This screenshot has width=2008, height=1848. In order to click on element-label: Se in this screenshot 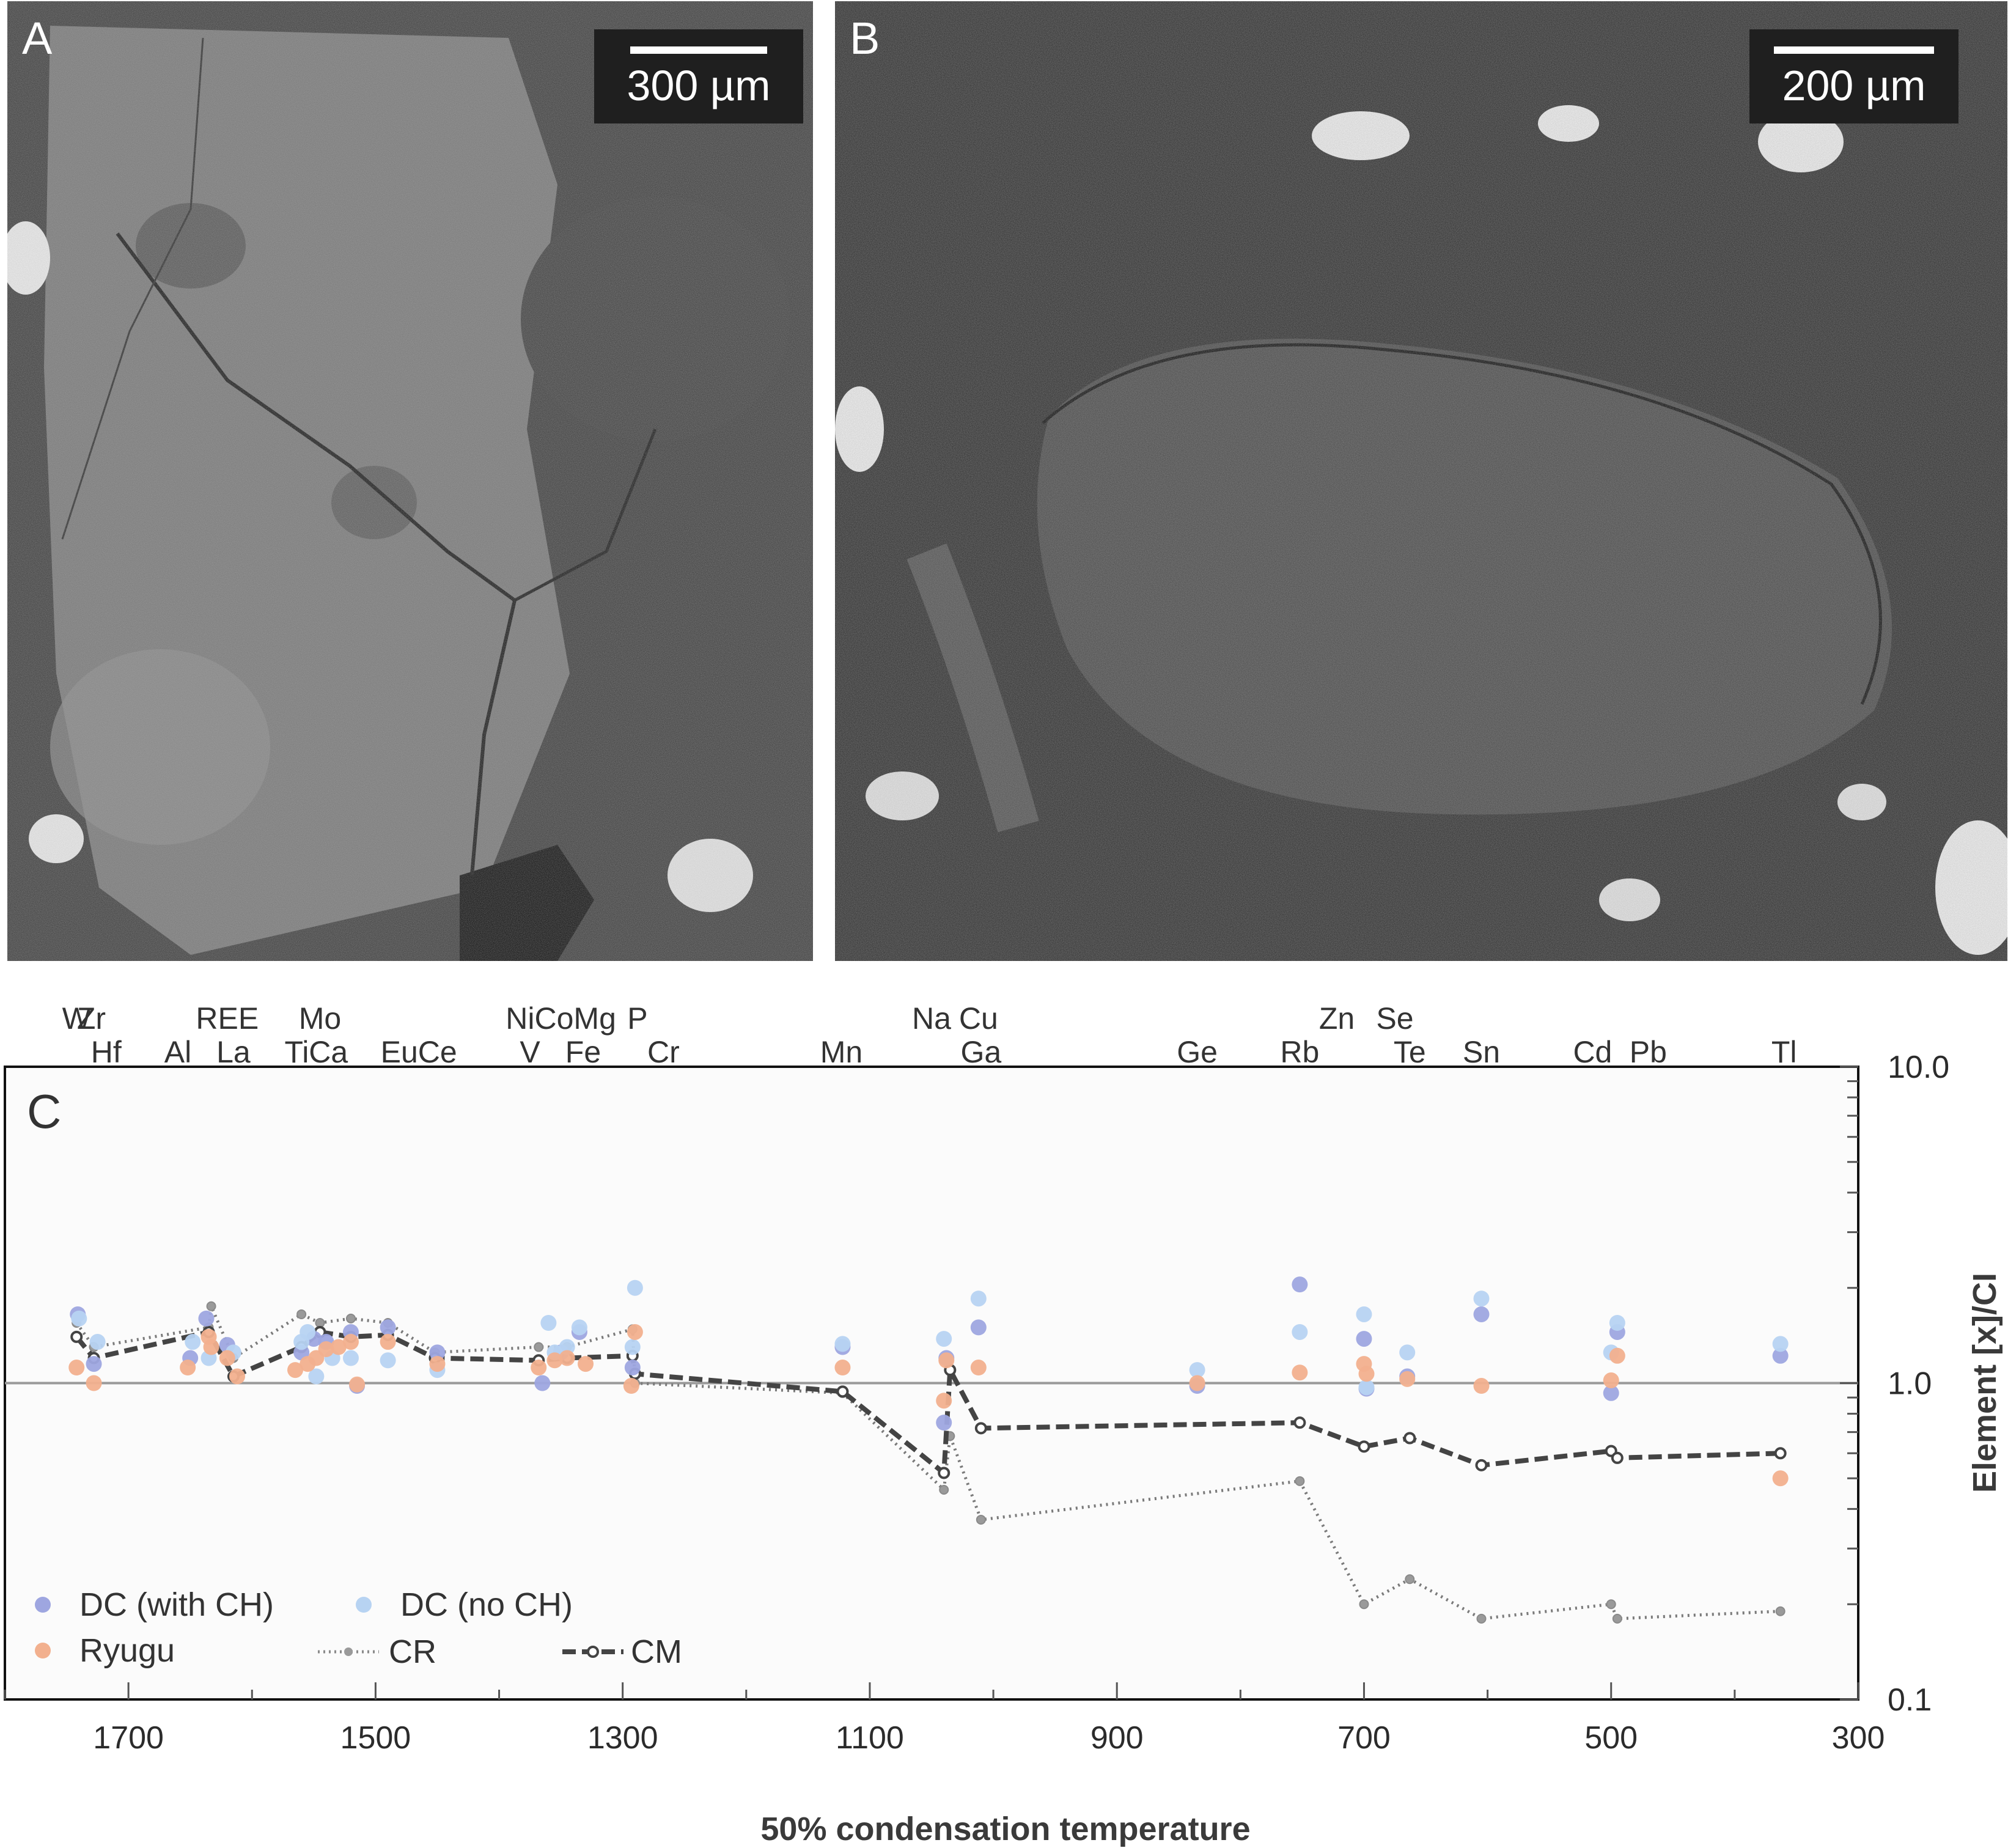, I will do `click(1395, 1018)`.